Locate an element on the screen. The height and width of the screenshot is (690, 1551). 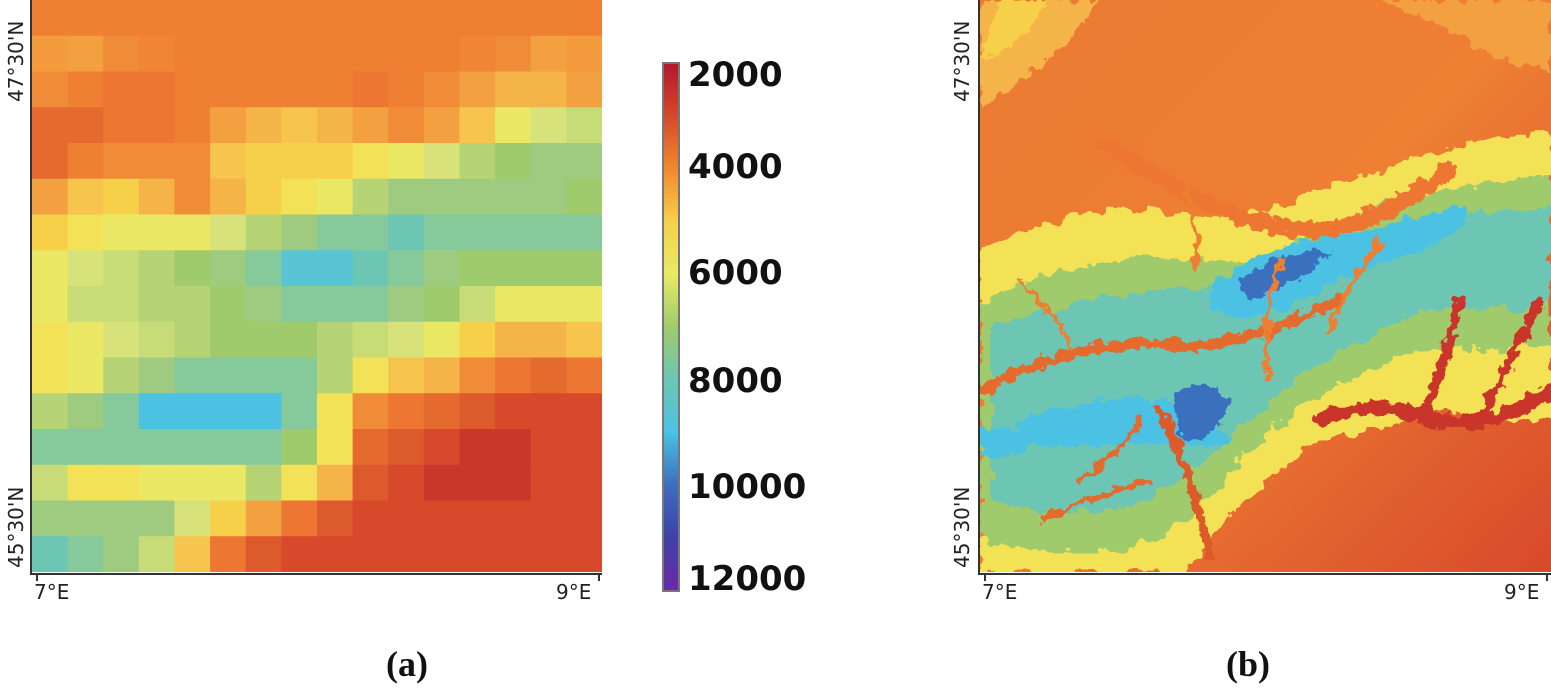
panel-a-bottom-axis is located at coordinates (316, 574).